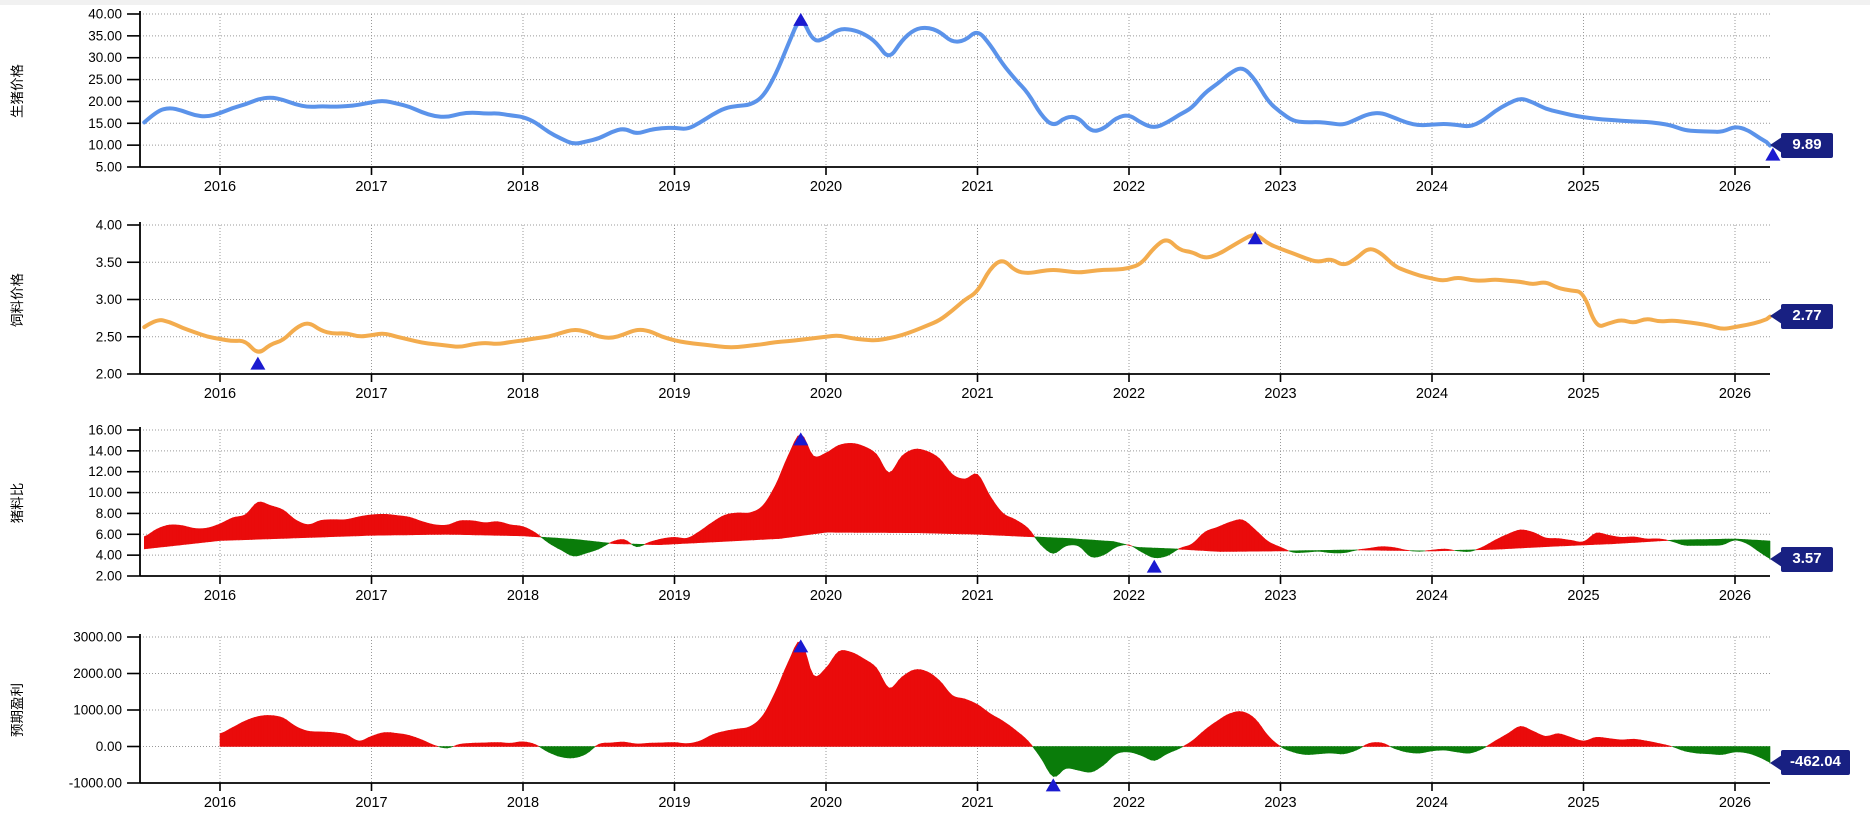  What do you see at coordinates (1801, 145) in the screenshot?
I see `last-value-callout-pig-price: 9.89` at bounding box center [1801, 145].